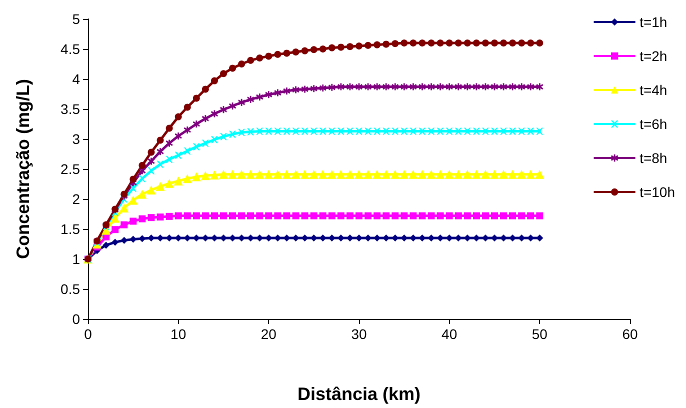  What do you see at coordinates (630, 334) in the screenshot?
I see `x-tick-label: 60` at bounding box center [630, 334].